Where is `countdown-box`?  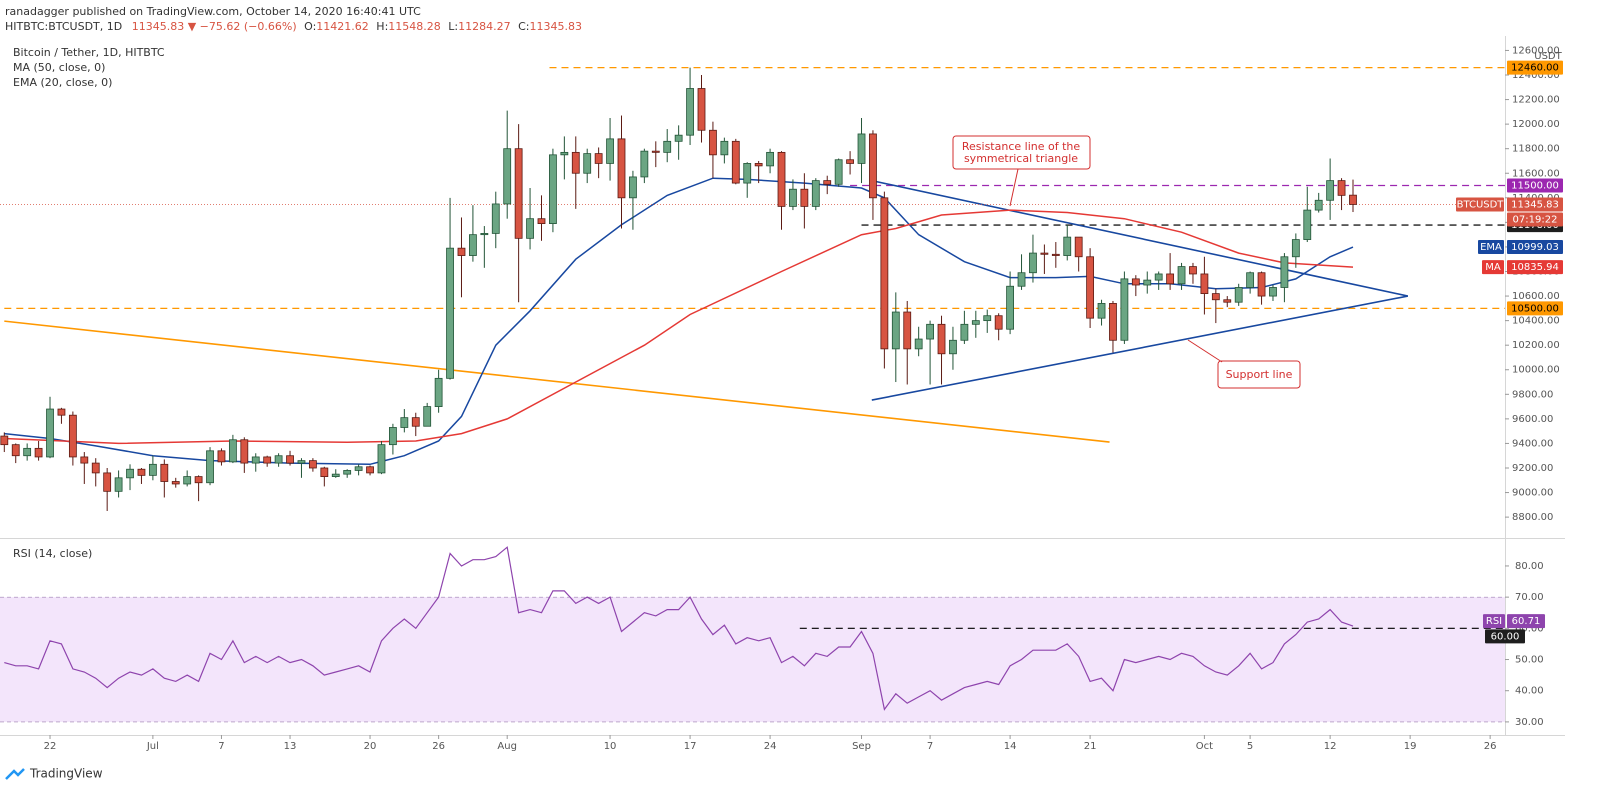
countdown-box is located at coordinates (1535, 219).